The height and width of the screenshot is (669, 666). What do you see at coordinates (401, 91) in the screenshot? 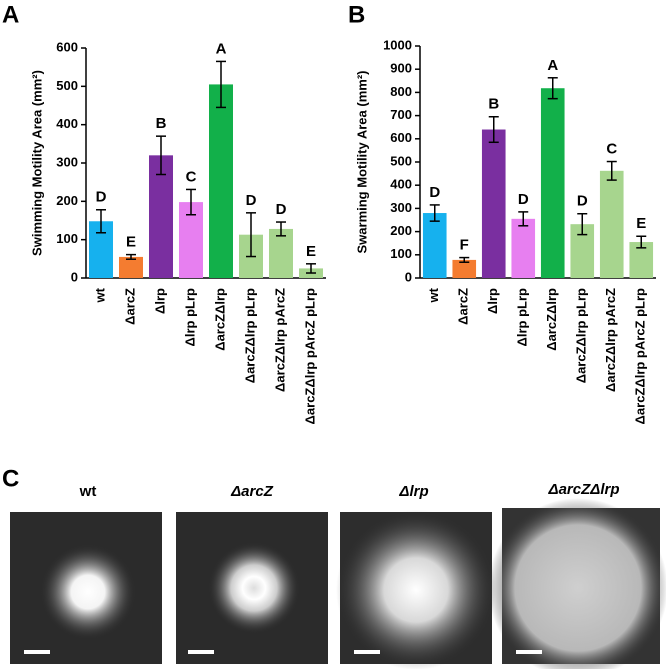
I see `y-tick-label: 800` at bounding box center [401, 91].